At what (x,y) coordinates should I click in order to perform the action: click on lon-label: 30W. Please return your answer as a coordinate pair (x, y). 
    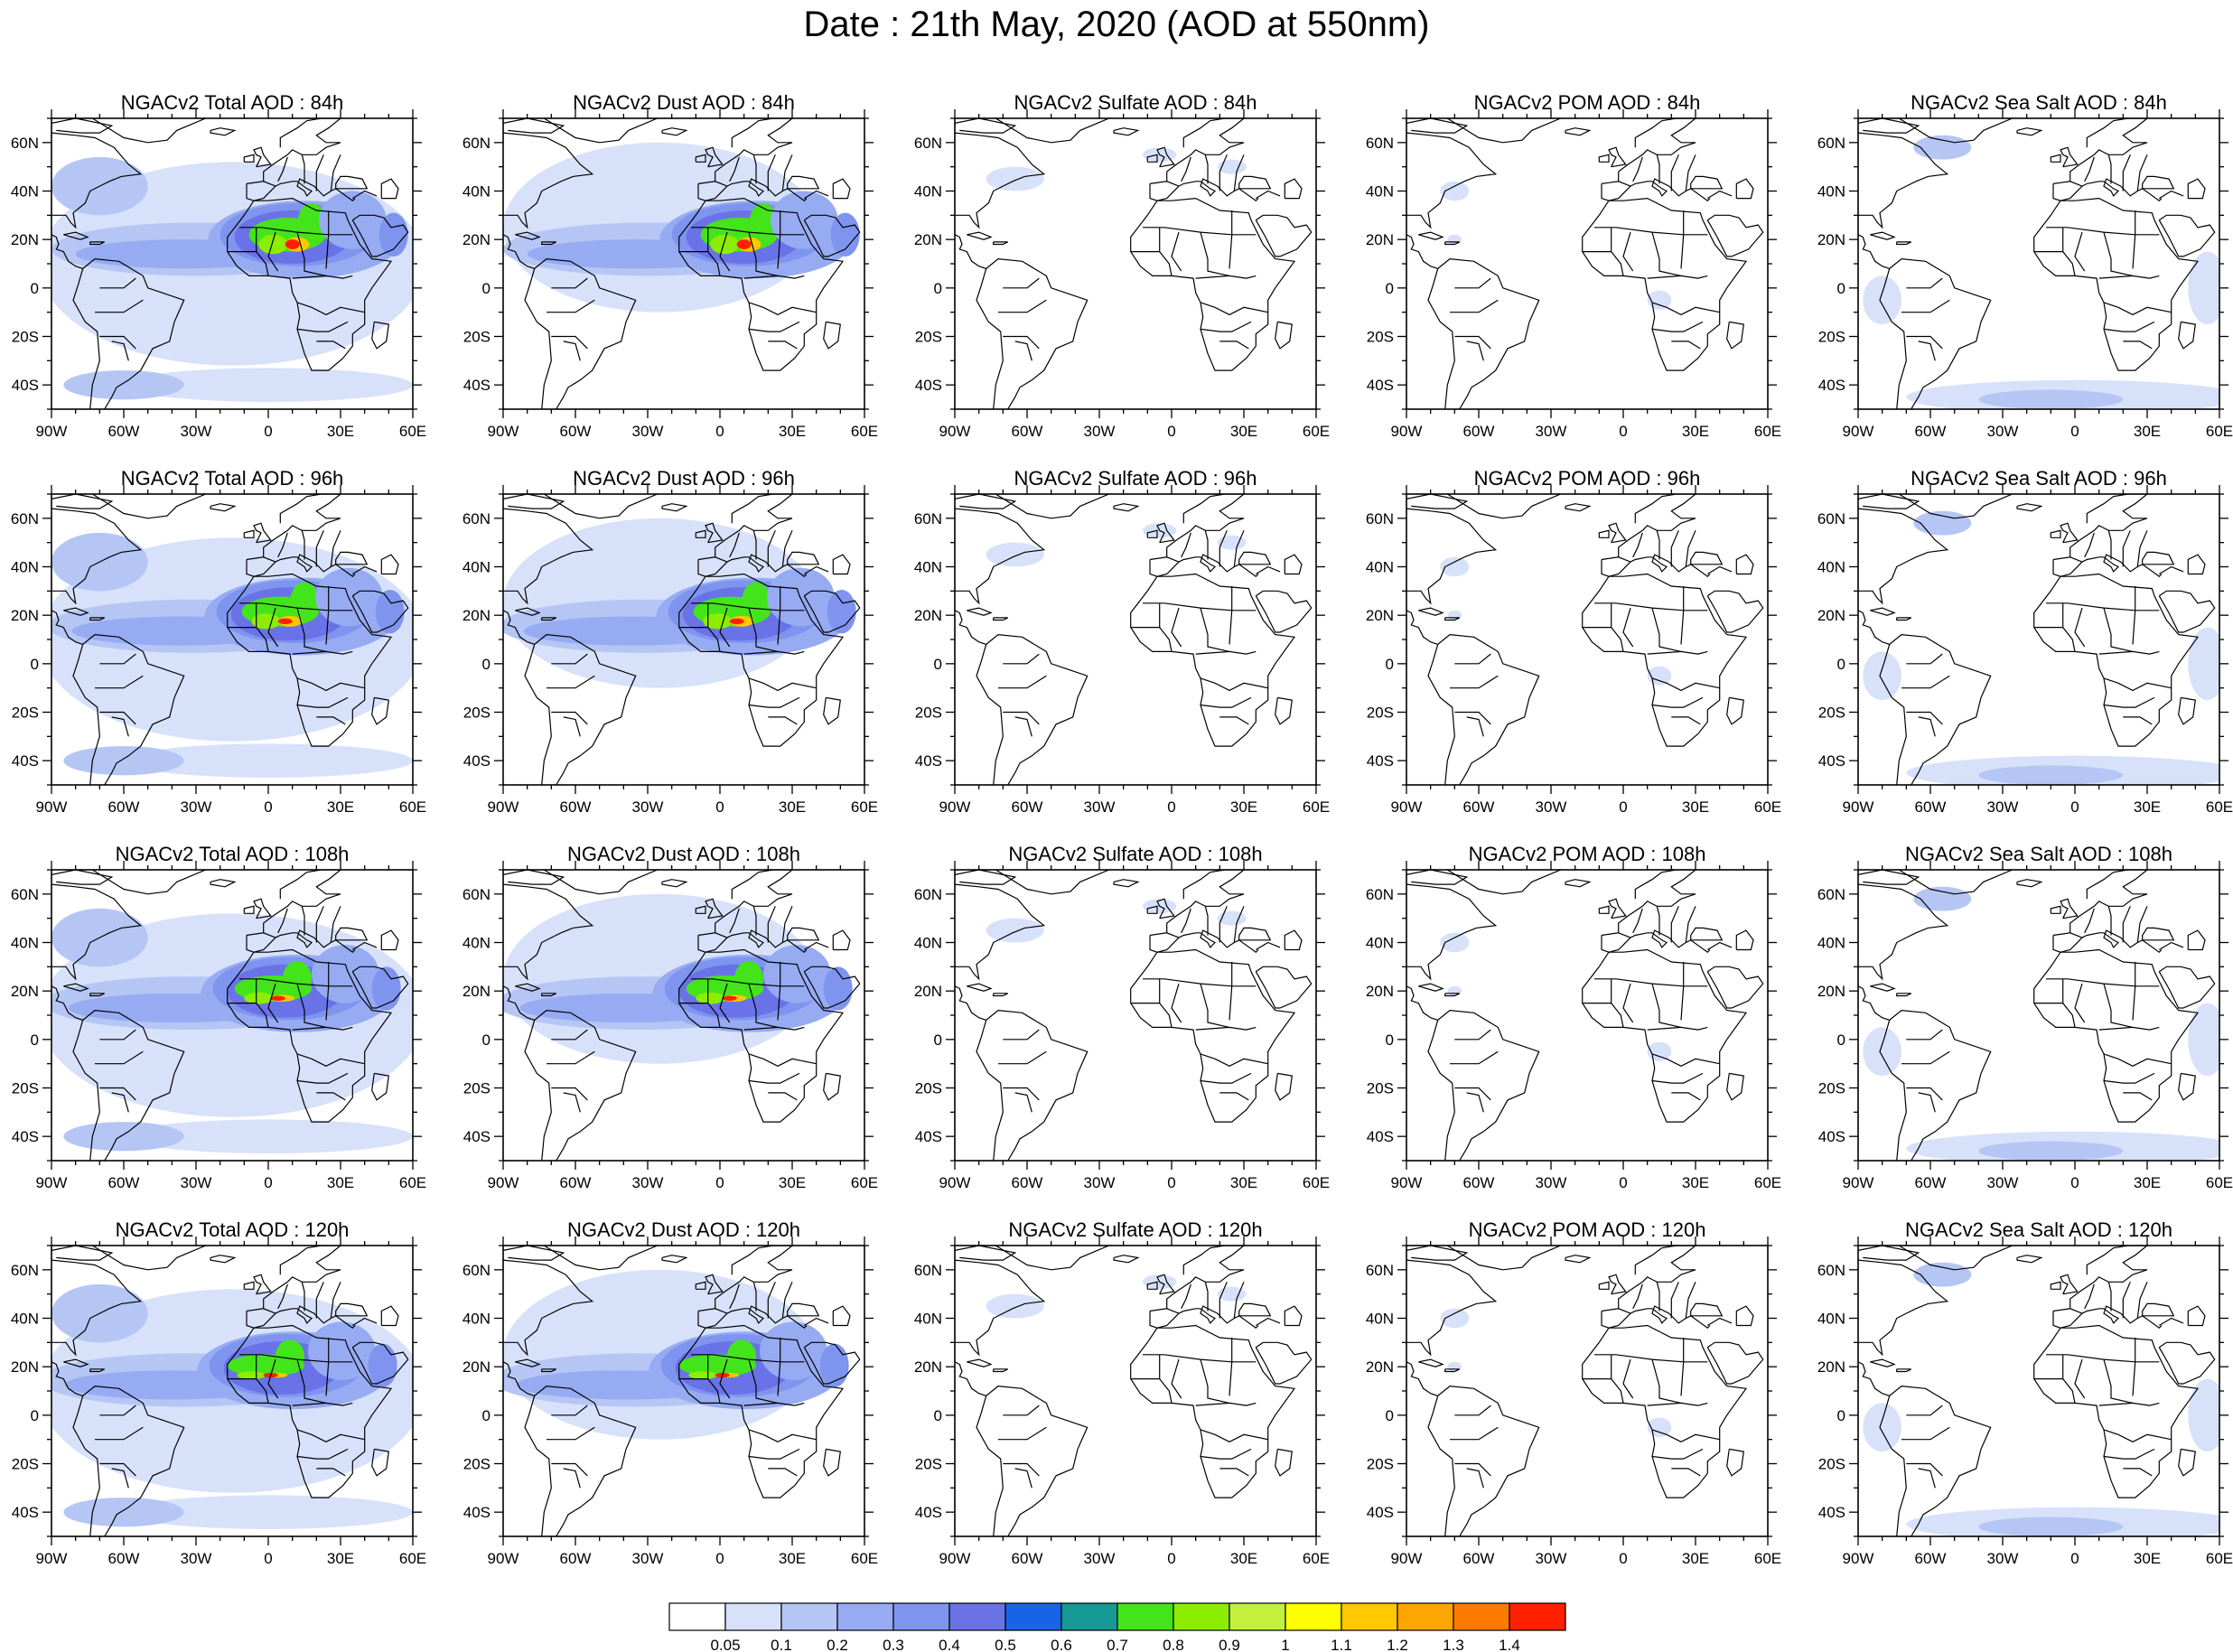
    Looking at the image, I should click on (1100, 431).